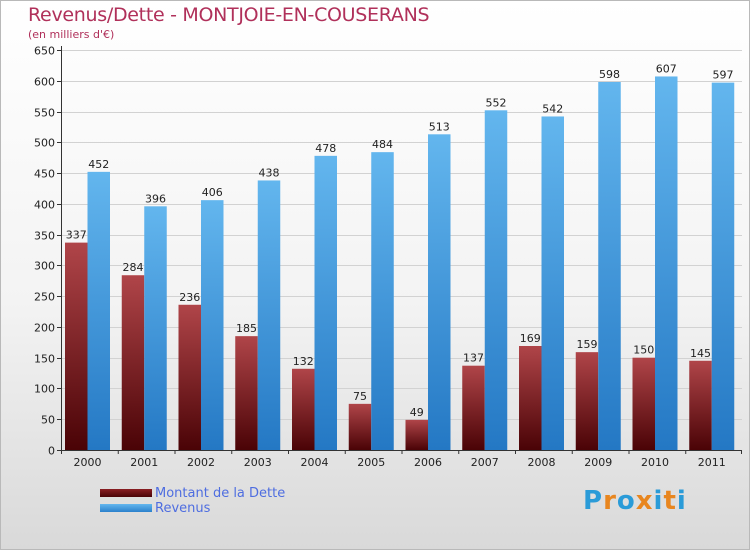 This screenshot has width=750, height=550. Describe the element at coordinates (643, 350) in the screenshot. I see `data-label-dette: 150` at that location.